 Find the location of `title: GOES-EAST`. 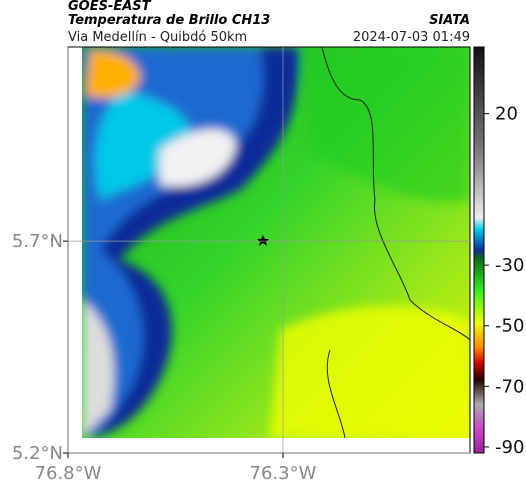

title: GOES-EAST is located at coordinates (110, 7).